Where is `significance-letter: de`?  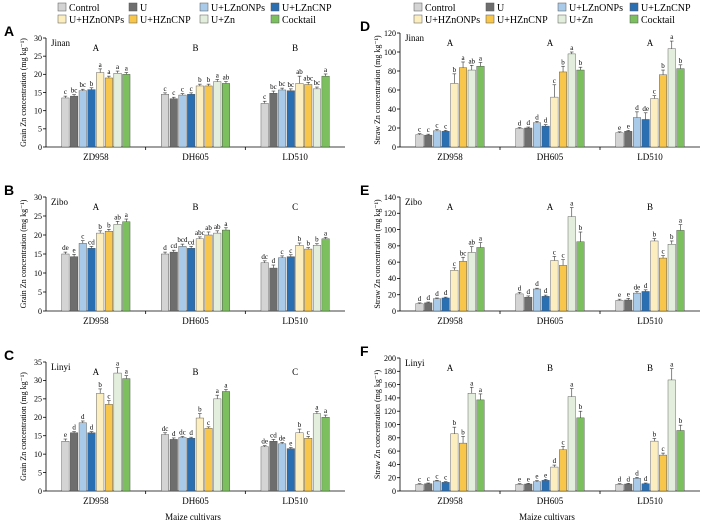
significance-letter: de is located at coordinates (645, 109).